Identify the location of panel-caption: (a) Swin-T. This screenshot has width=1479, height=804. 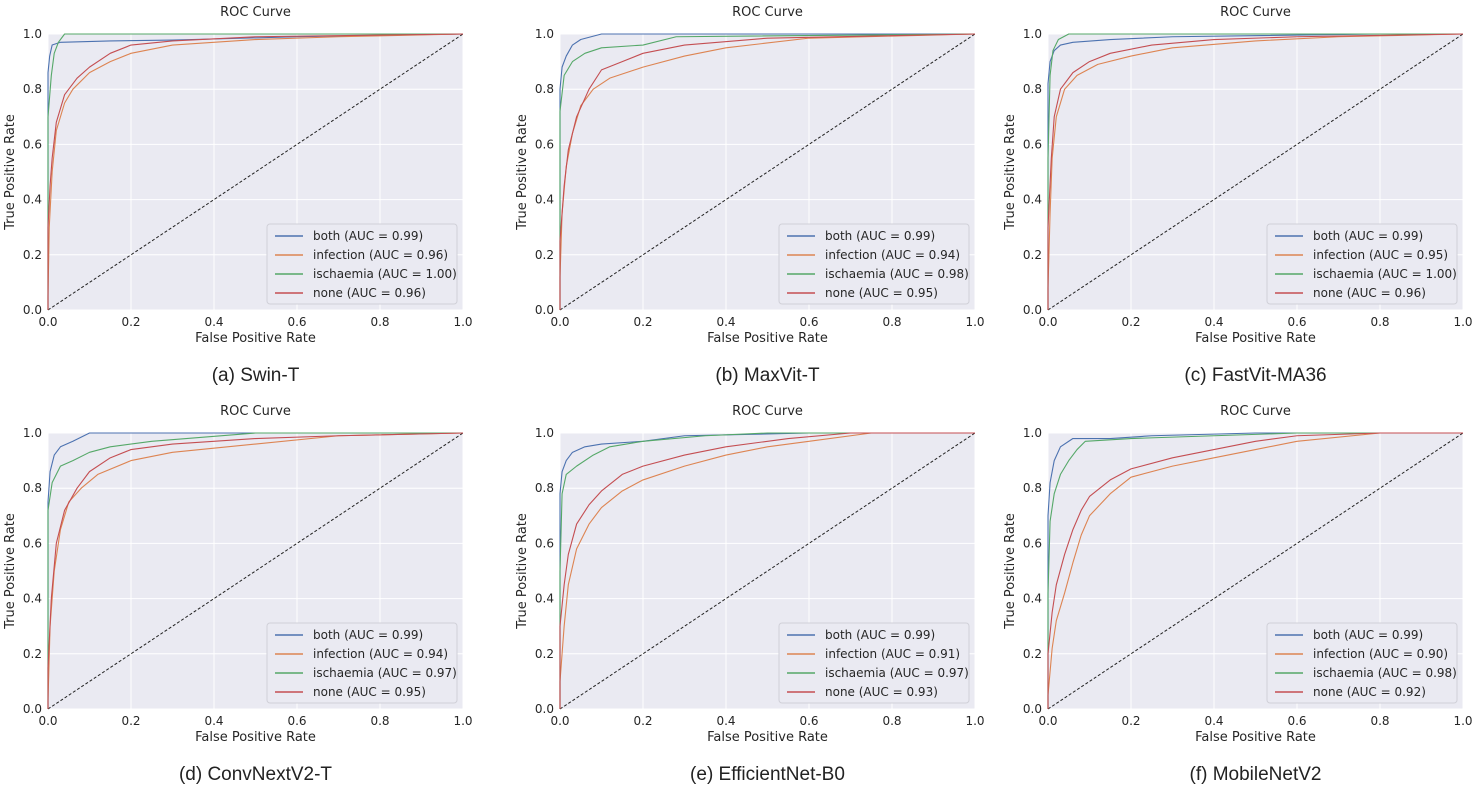
(255, 375).